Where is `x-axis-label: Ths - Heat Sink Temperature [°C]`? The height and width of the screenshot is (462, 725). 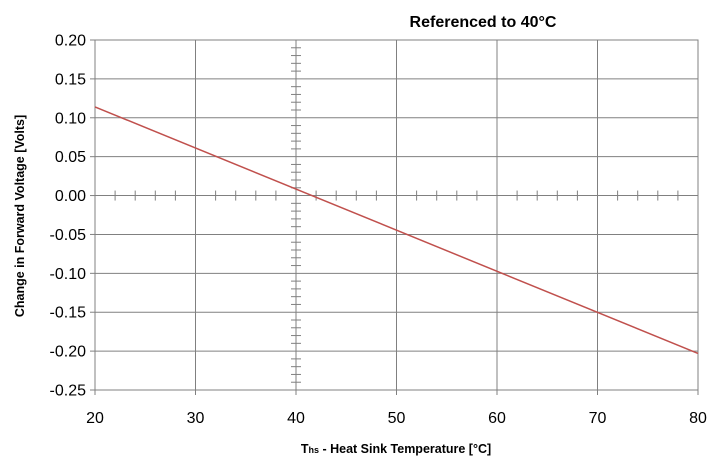
x-axis-label: Ths - Heat Sink Temperature [°C] is located at coordinates (396, 449).